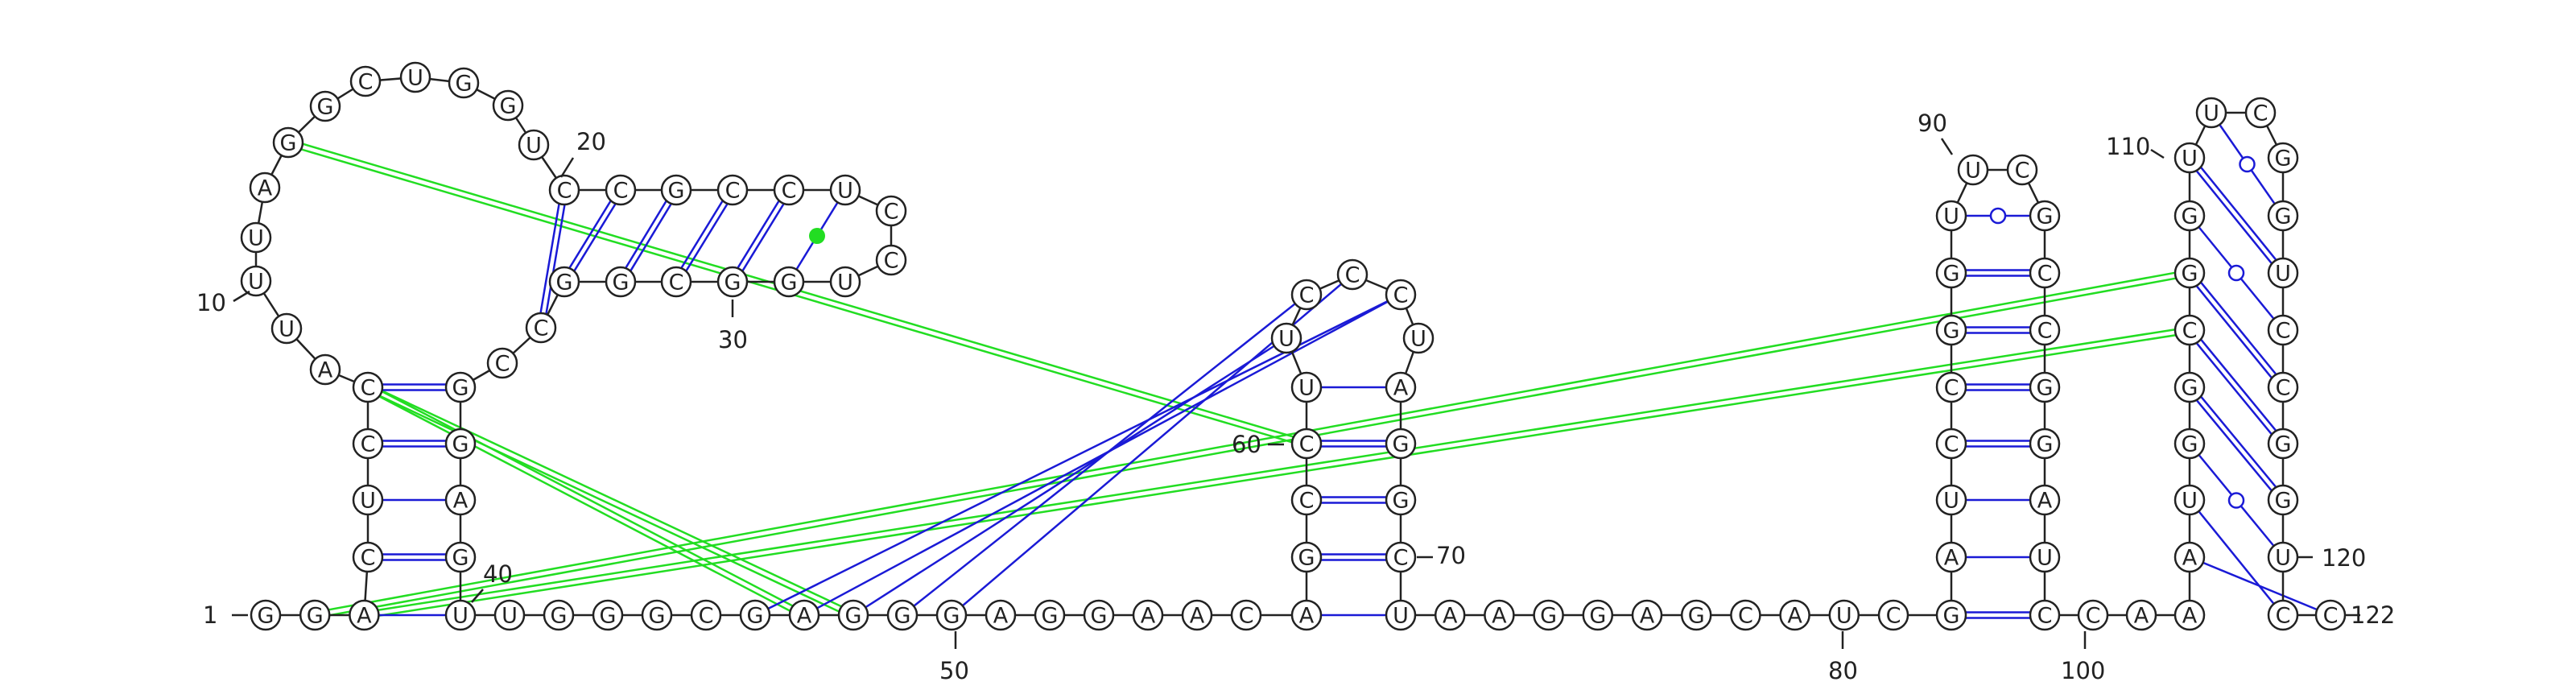  I want to click on nucleotide-69: G, so click(1401, 500).